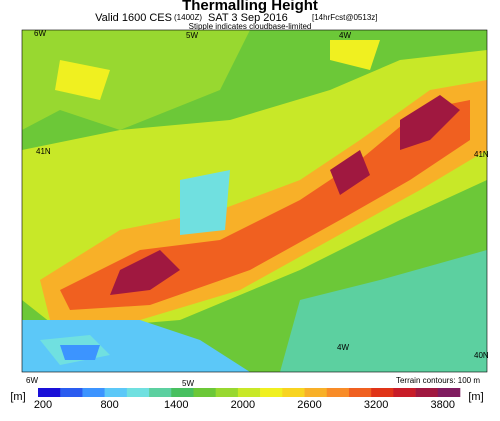  I want to click on coordinate-label: 40N, so click(481, 355).